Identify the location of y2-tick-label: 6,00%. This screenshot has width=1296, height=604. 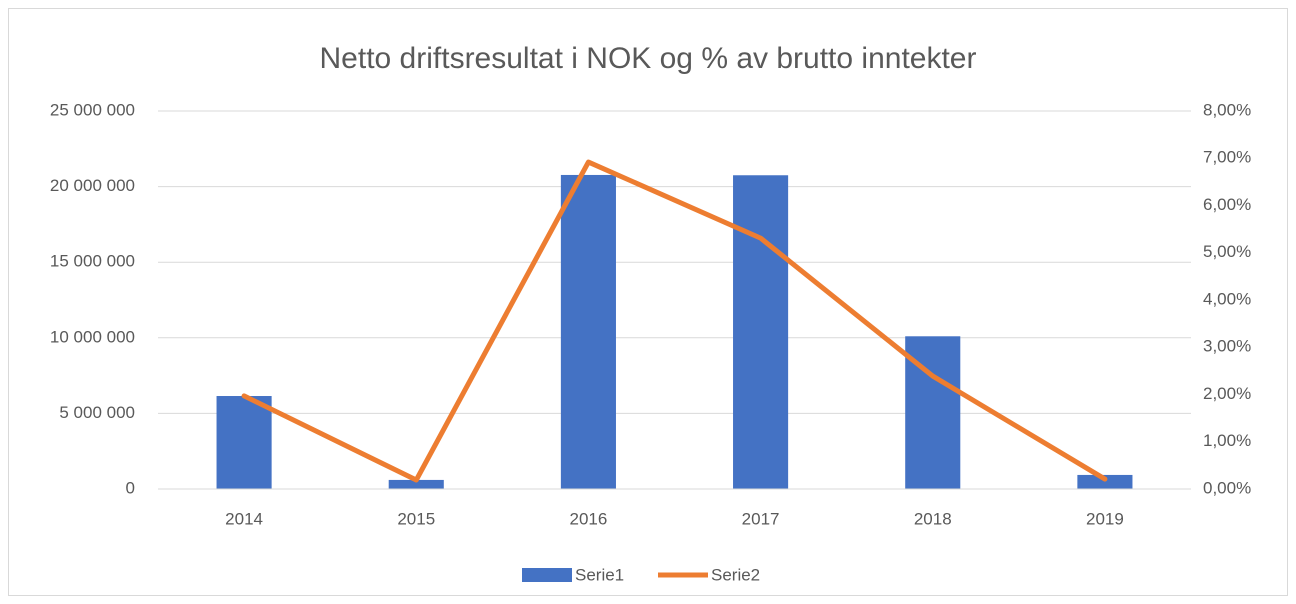
(1227, 204).